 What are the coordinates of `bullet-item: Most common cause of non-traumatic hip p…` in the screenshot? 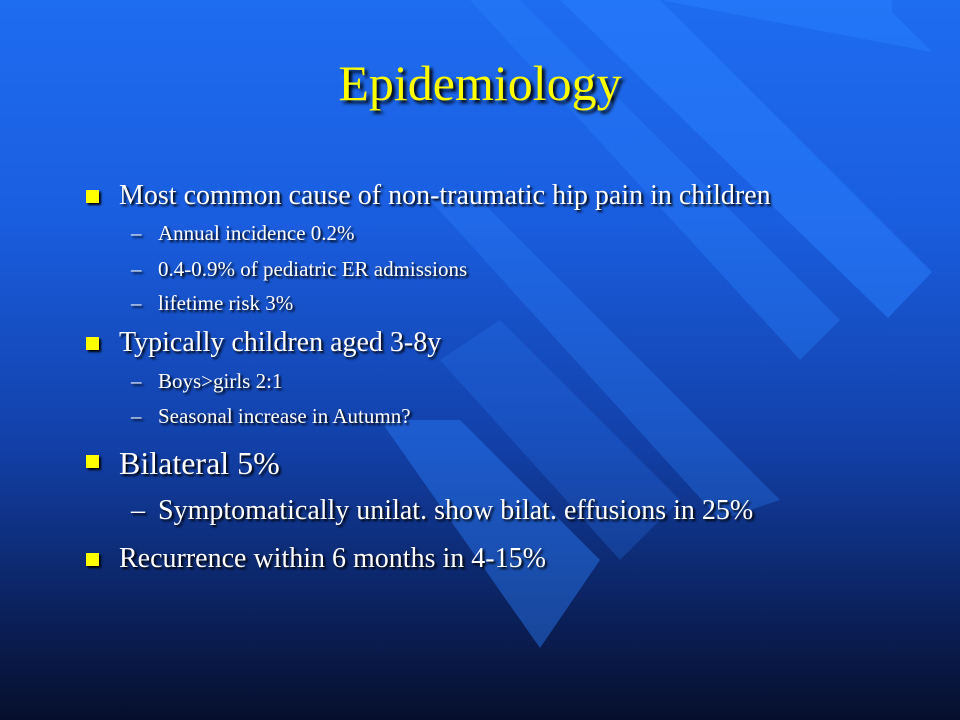 It's located at (428, 196).